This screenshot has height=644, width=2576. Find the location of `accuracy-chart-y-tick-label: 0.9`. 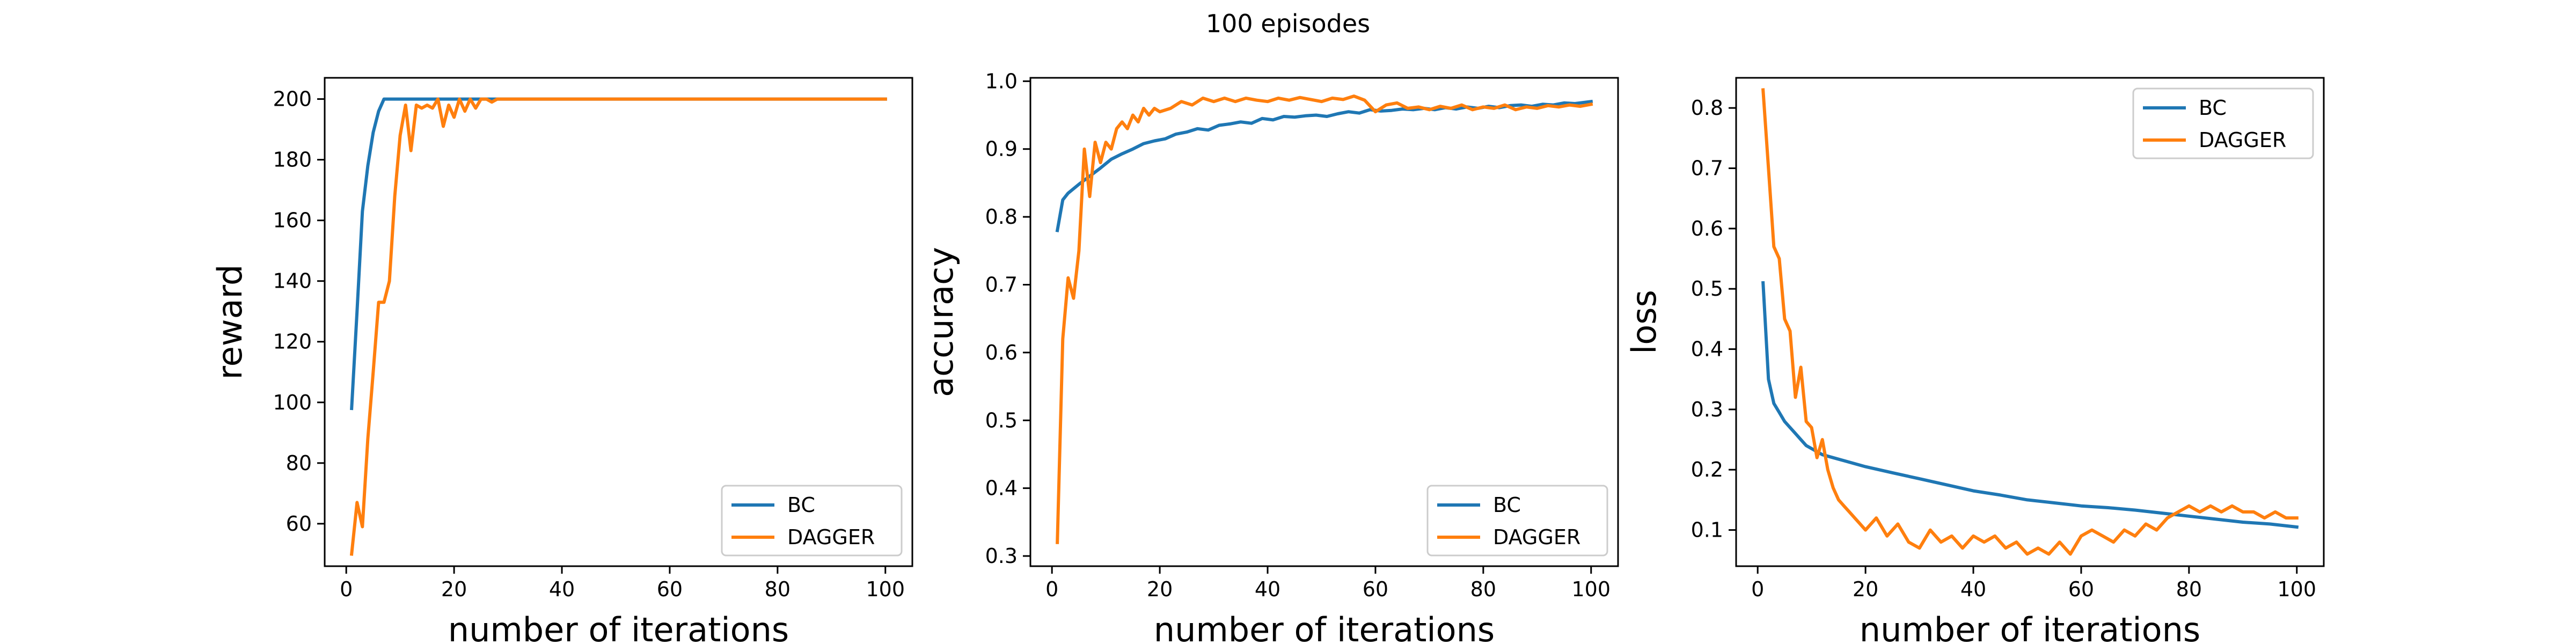

accuracy-chart-y-tick-label: 0.9 is located at coordinates (1001, 149).